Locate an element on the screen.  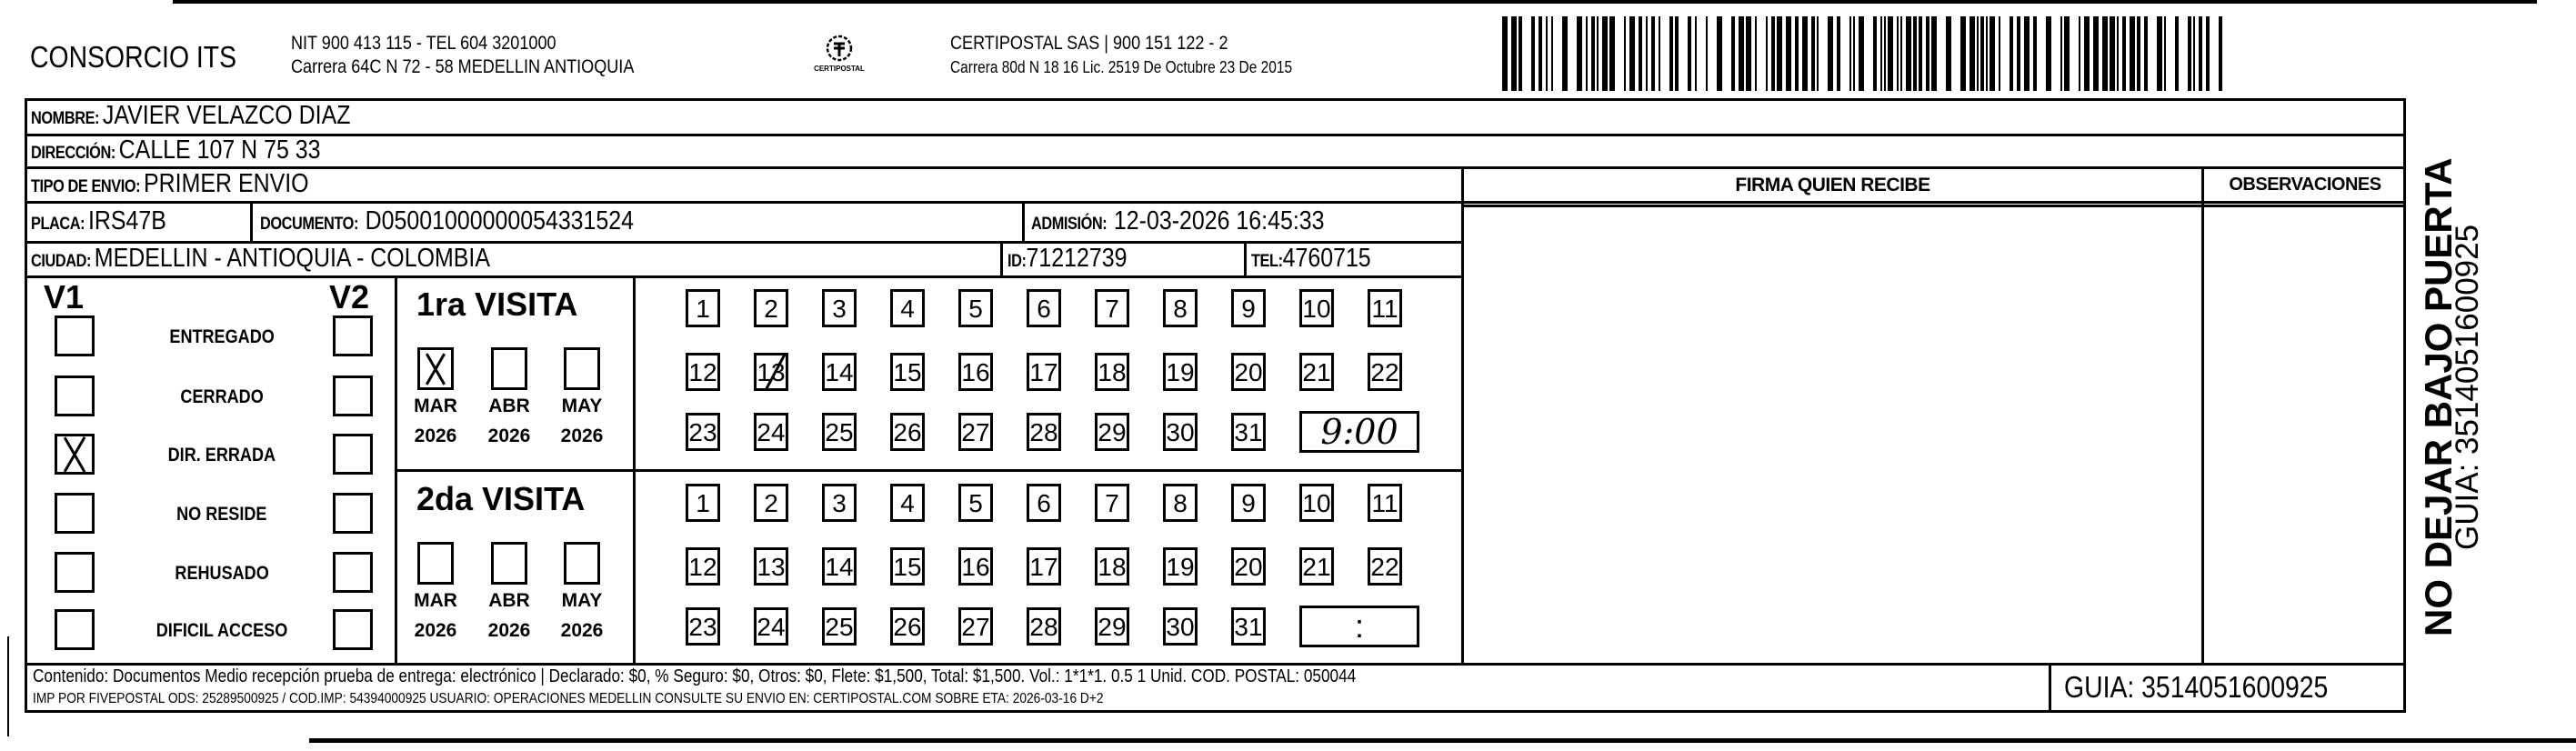
v2-checkbox-entregado is located at coordinates (353, 335).